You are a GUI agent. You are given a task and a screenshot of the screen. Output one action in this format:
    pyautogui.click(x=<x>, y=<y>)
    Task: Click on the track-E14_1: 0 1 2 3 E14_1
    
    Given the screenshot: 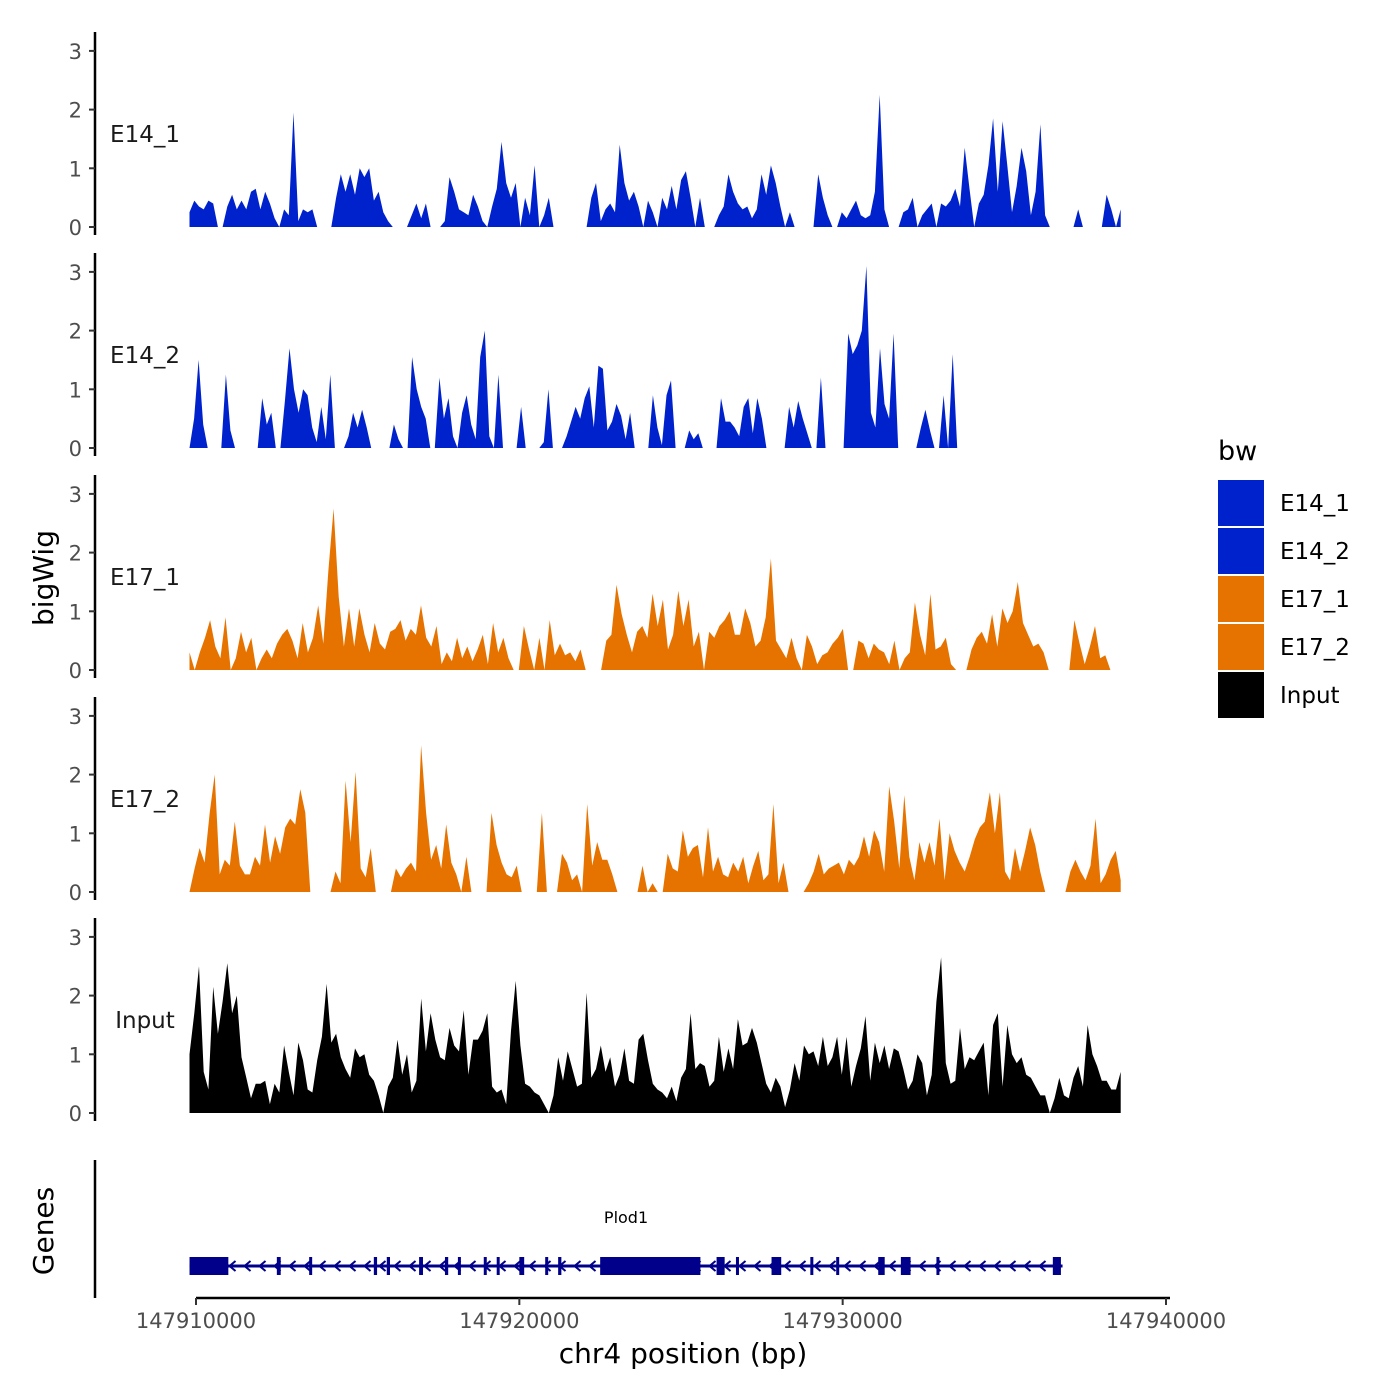 What is the action you would take?
    pyautogui.click(x=595, y=136)
    